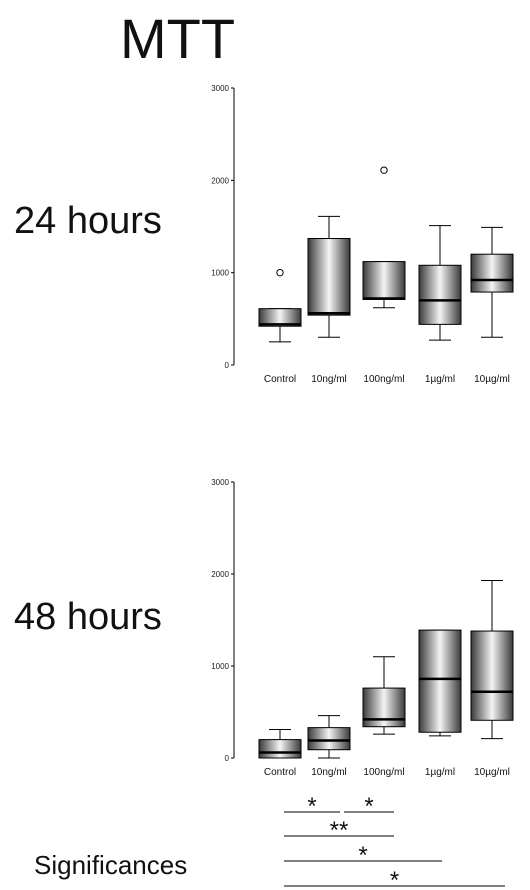 The image size is (530, 890). I want to click on significances-label: Significances, so click(111, 865).